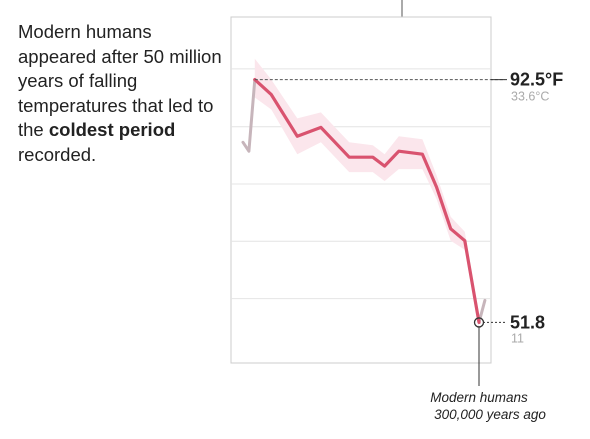 This screenshot has width=590, height=439. Describe the element at coordinates (479, 322) in the screenshot. I see `end-point-marker` at that location.